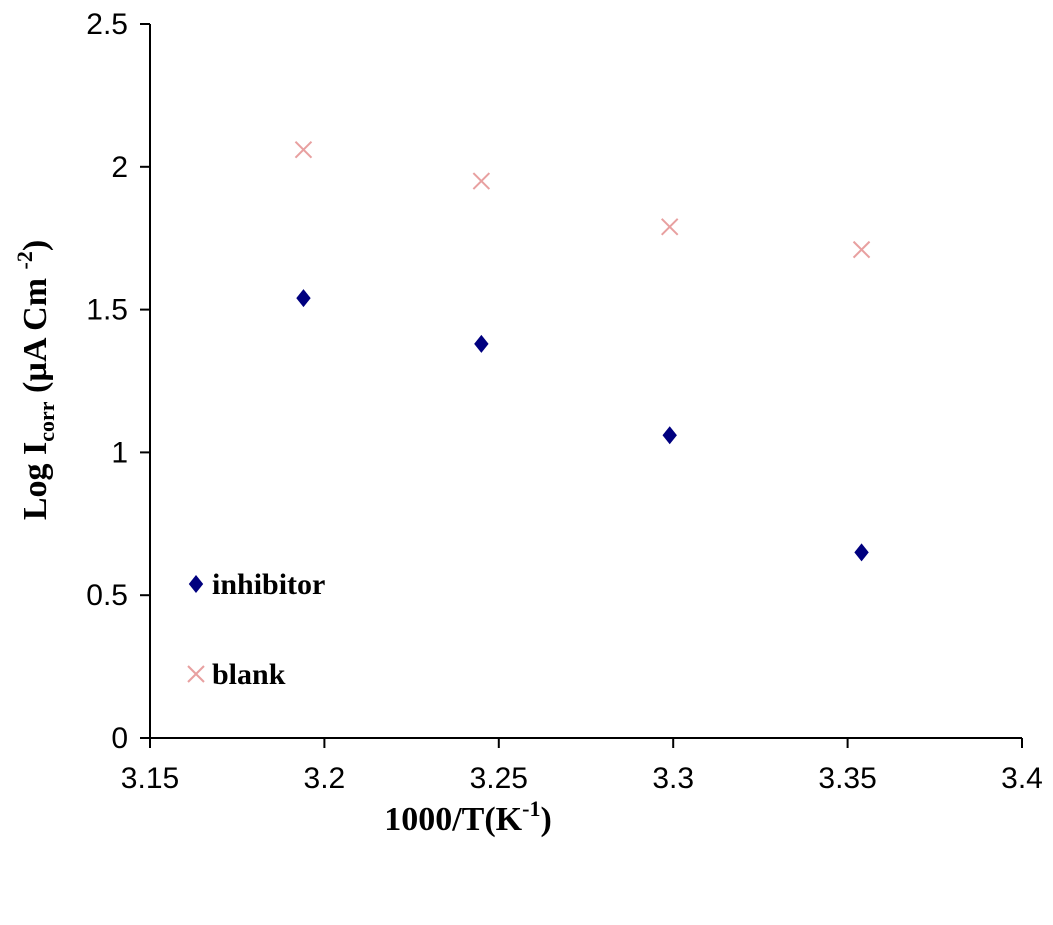 The image size is (1053, 925). Describe the element at coordinates (545, 819) in the screenshot. I see `x-axis-title-tail: )` at that location.